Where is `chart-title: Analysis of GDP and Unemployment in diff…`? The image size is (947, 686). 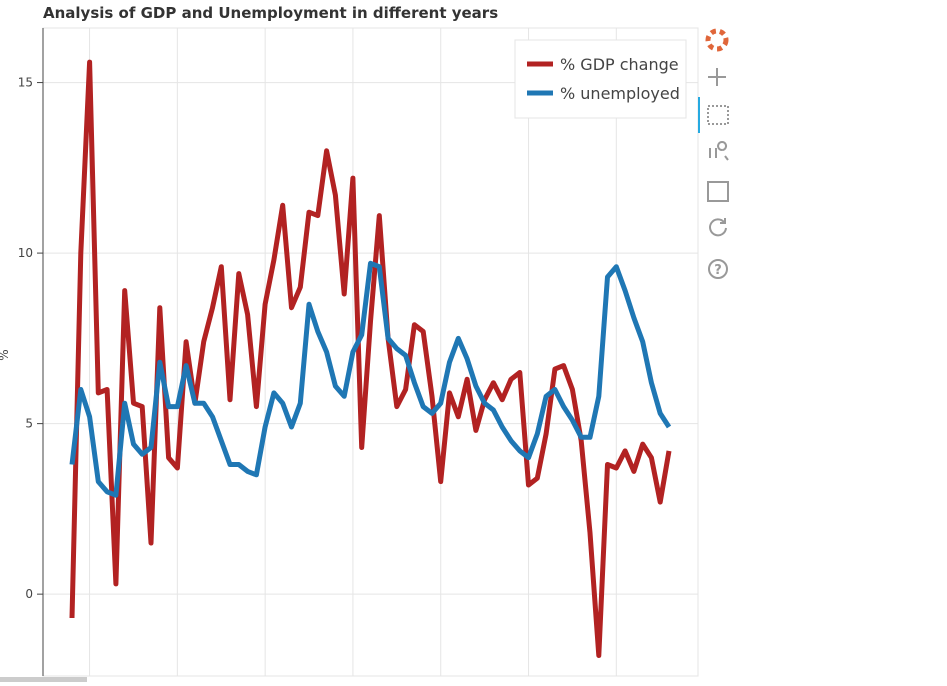
chart-title: Analysis of GDP and Unemployment in diff… is located at coordinates (270, 13).